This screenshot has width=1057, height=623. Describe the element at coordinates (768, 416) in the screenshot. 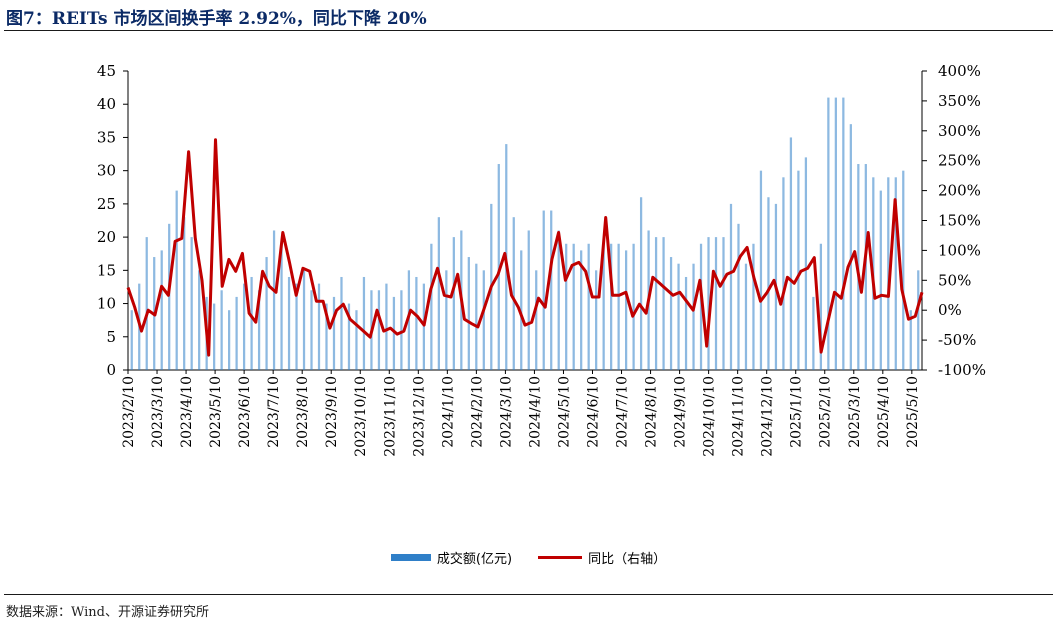

I see `x-tick-label: 2024/12/10` at that location.